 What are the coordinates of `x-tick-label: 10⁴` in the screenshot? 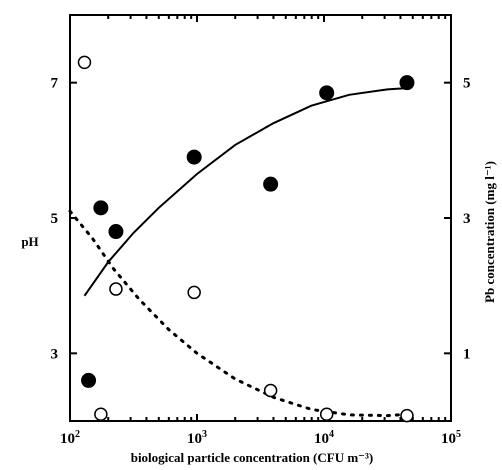 It's located at (324, 438).